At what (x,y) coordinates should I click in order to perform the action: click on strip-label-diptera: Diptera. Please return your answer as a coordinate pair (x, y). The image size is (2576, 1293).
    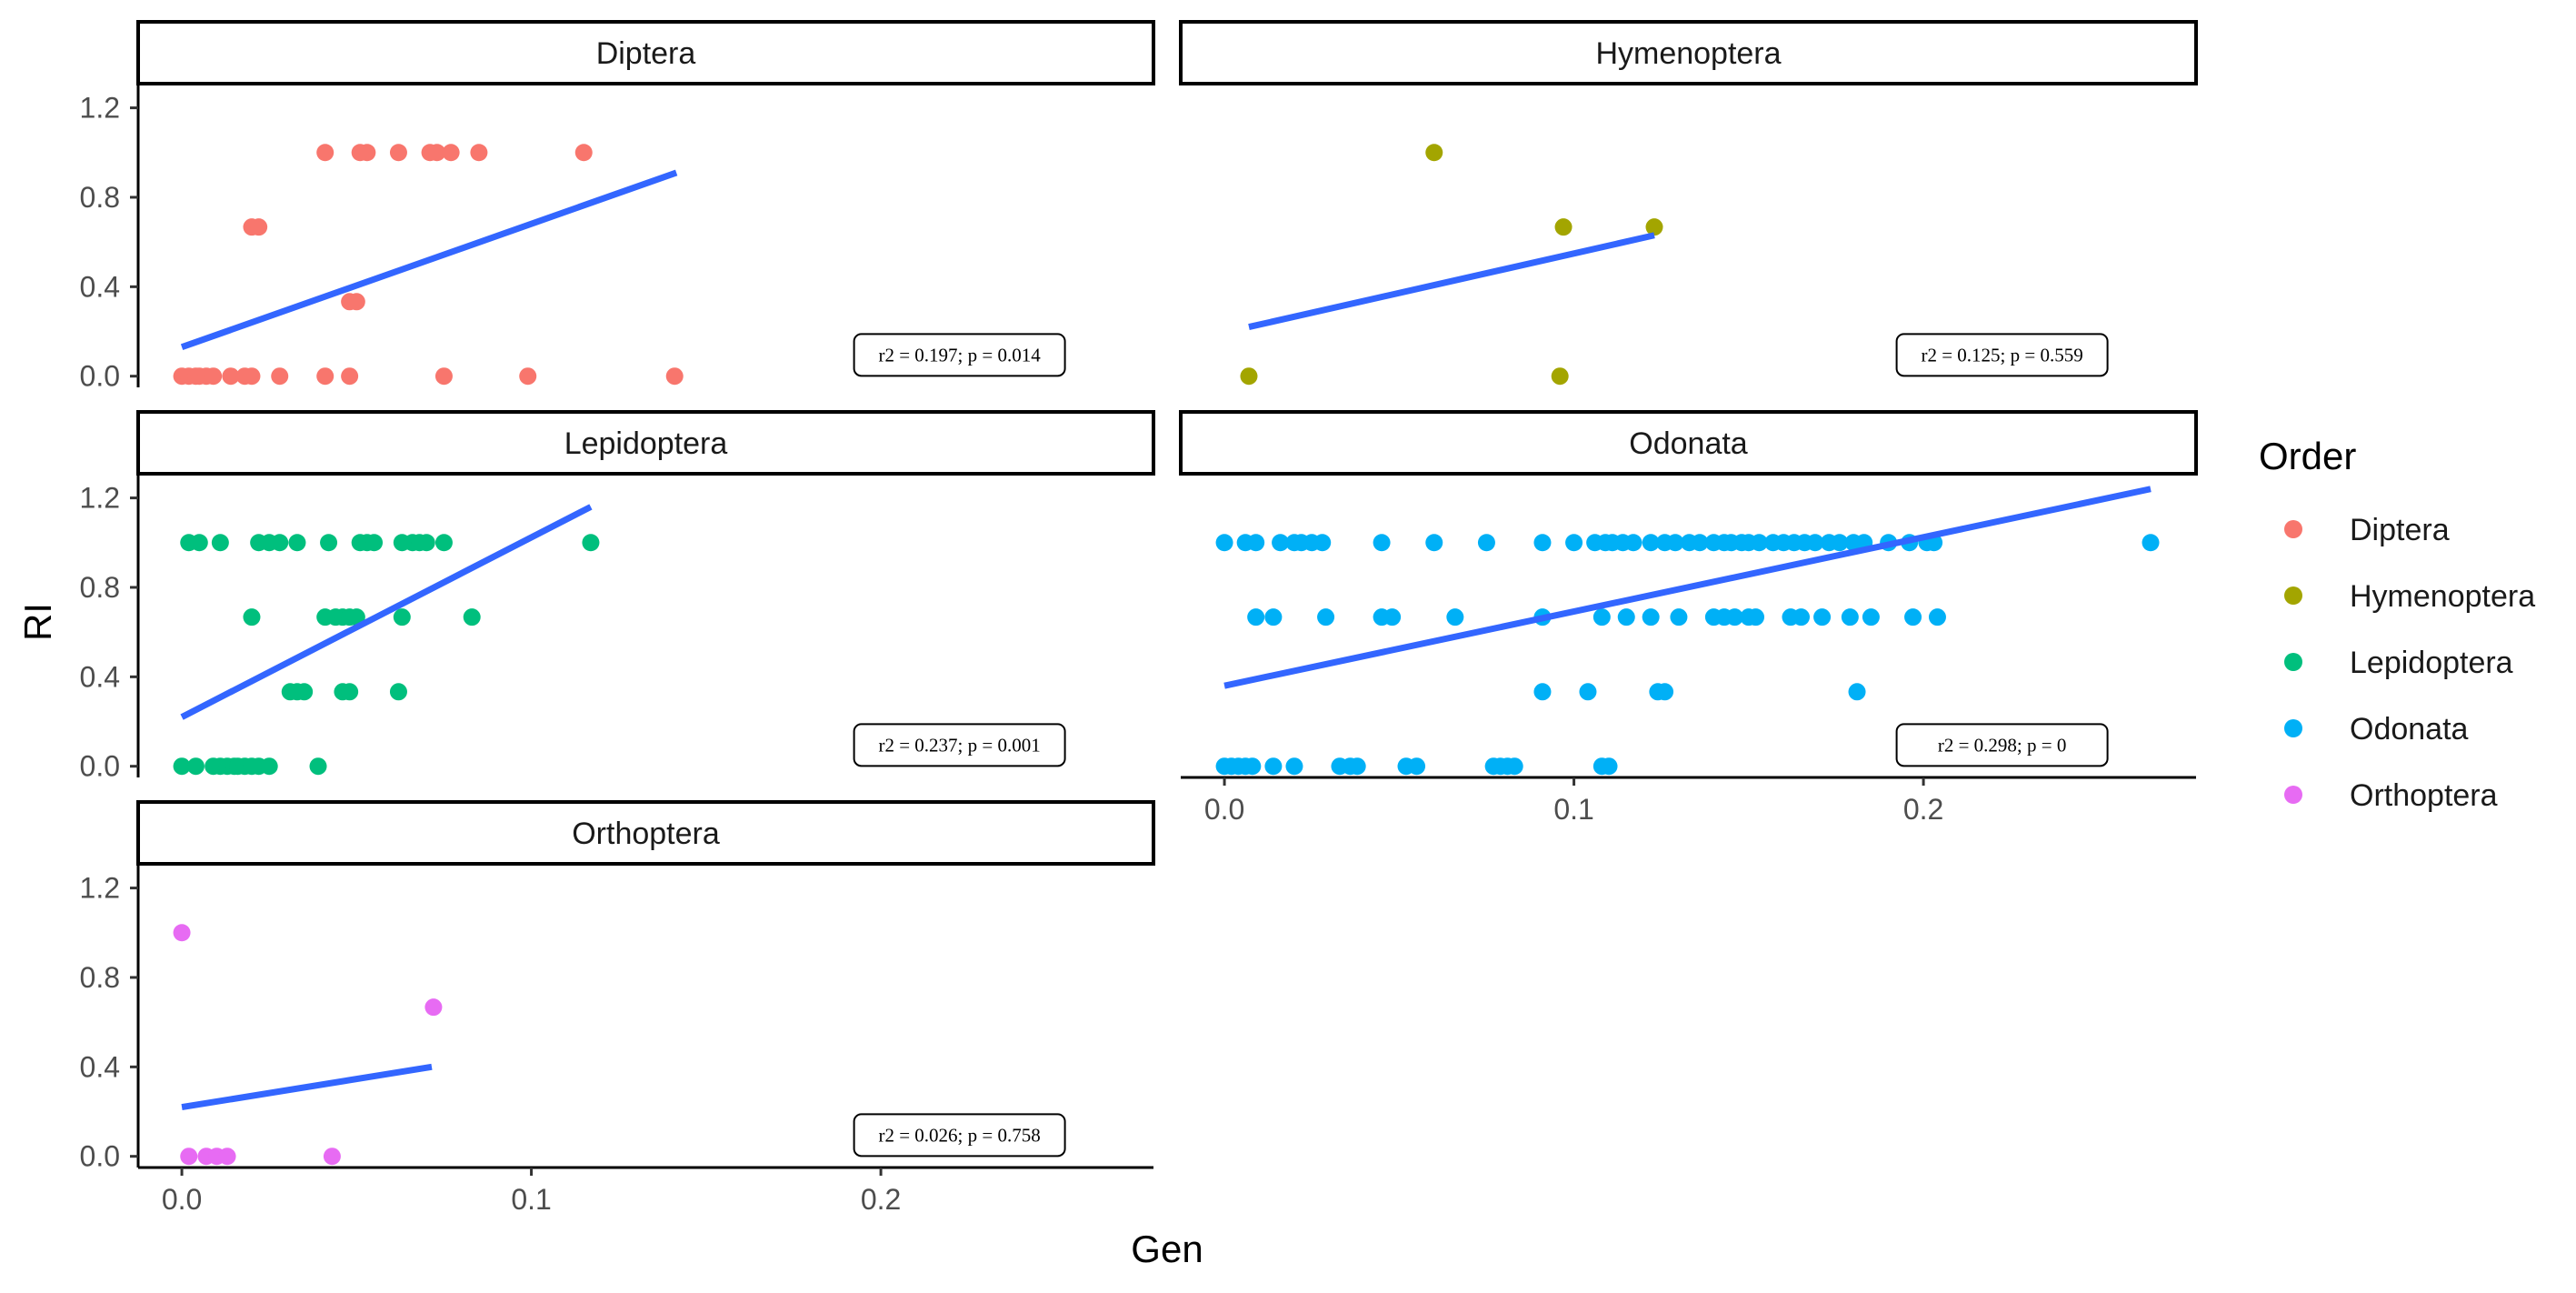
    Looking at the image, I should click on (646, 53).